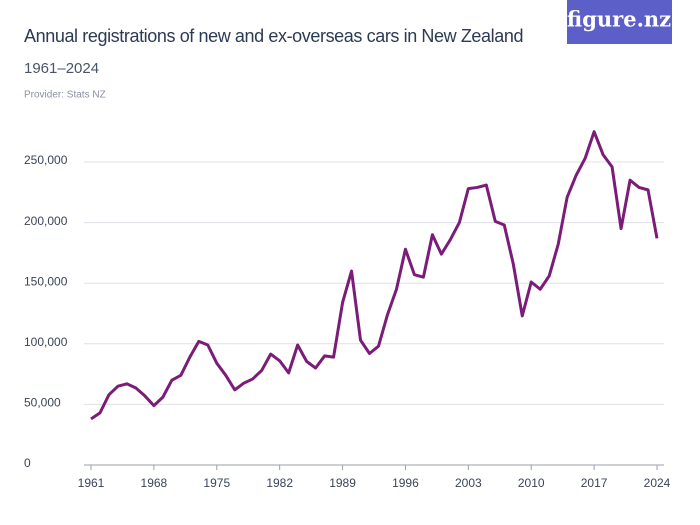 The height and width of the screenshot is (525, 700). I want to click on x-tick-label: 1975, so click(216, 483).